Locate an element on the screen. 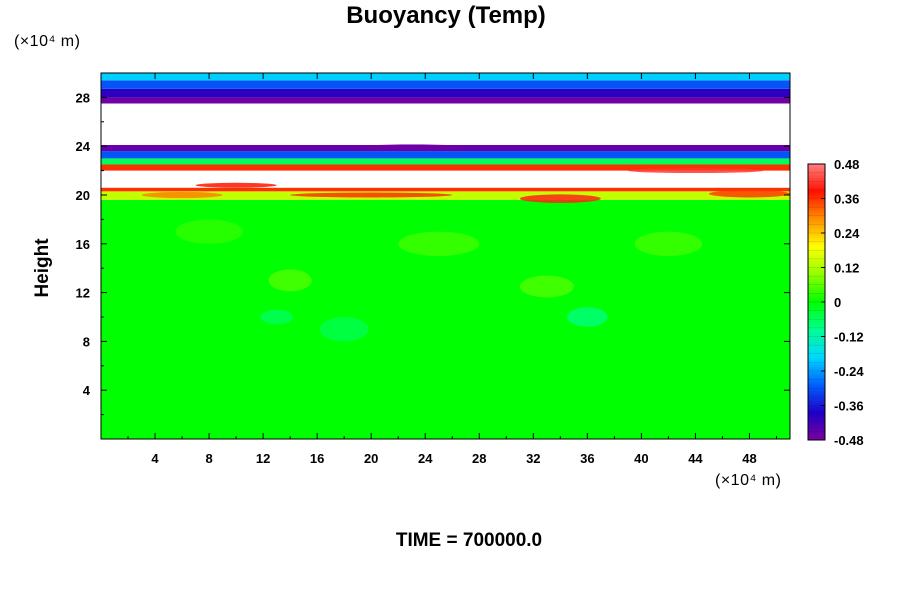  x-tick-label: 36 is located at coordinates (587, 458).